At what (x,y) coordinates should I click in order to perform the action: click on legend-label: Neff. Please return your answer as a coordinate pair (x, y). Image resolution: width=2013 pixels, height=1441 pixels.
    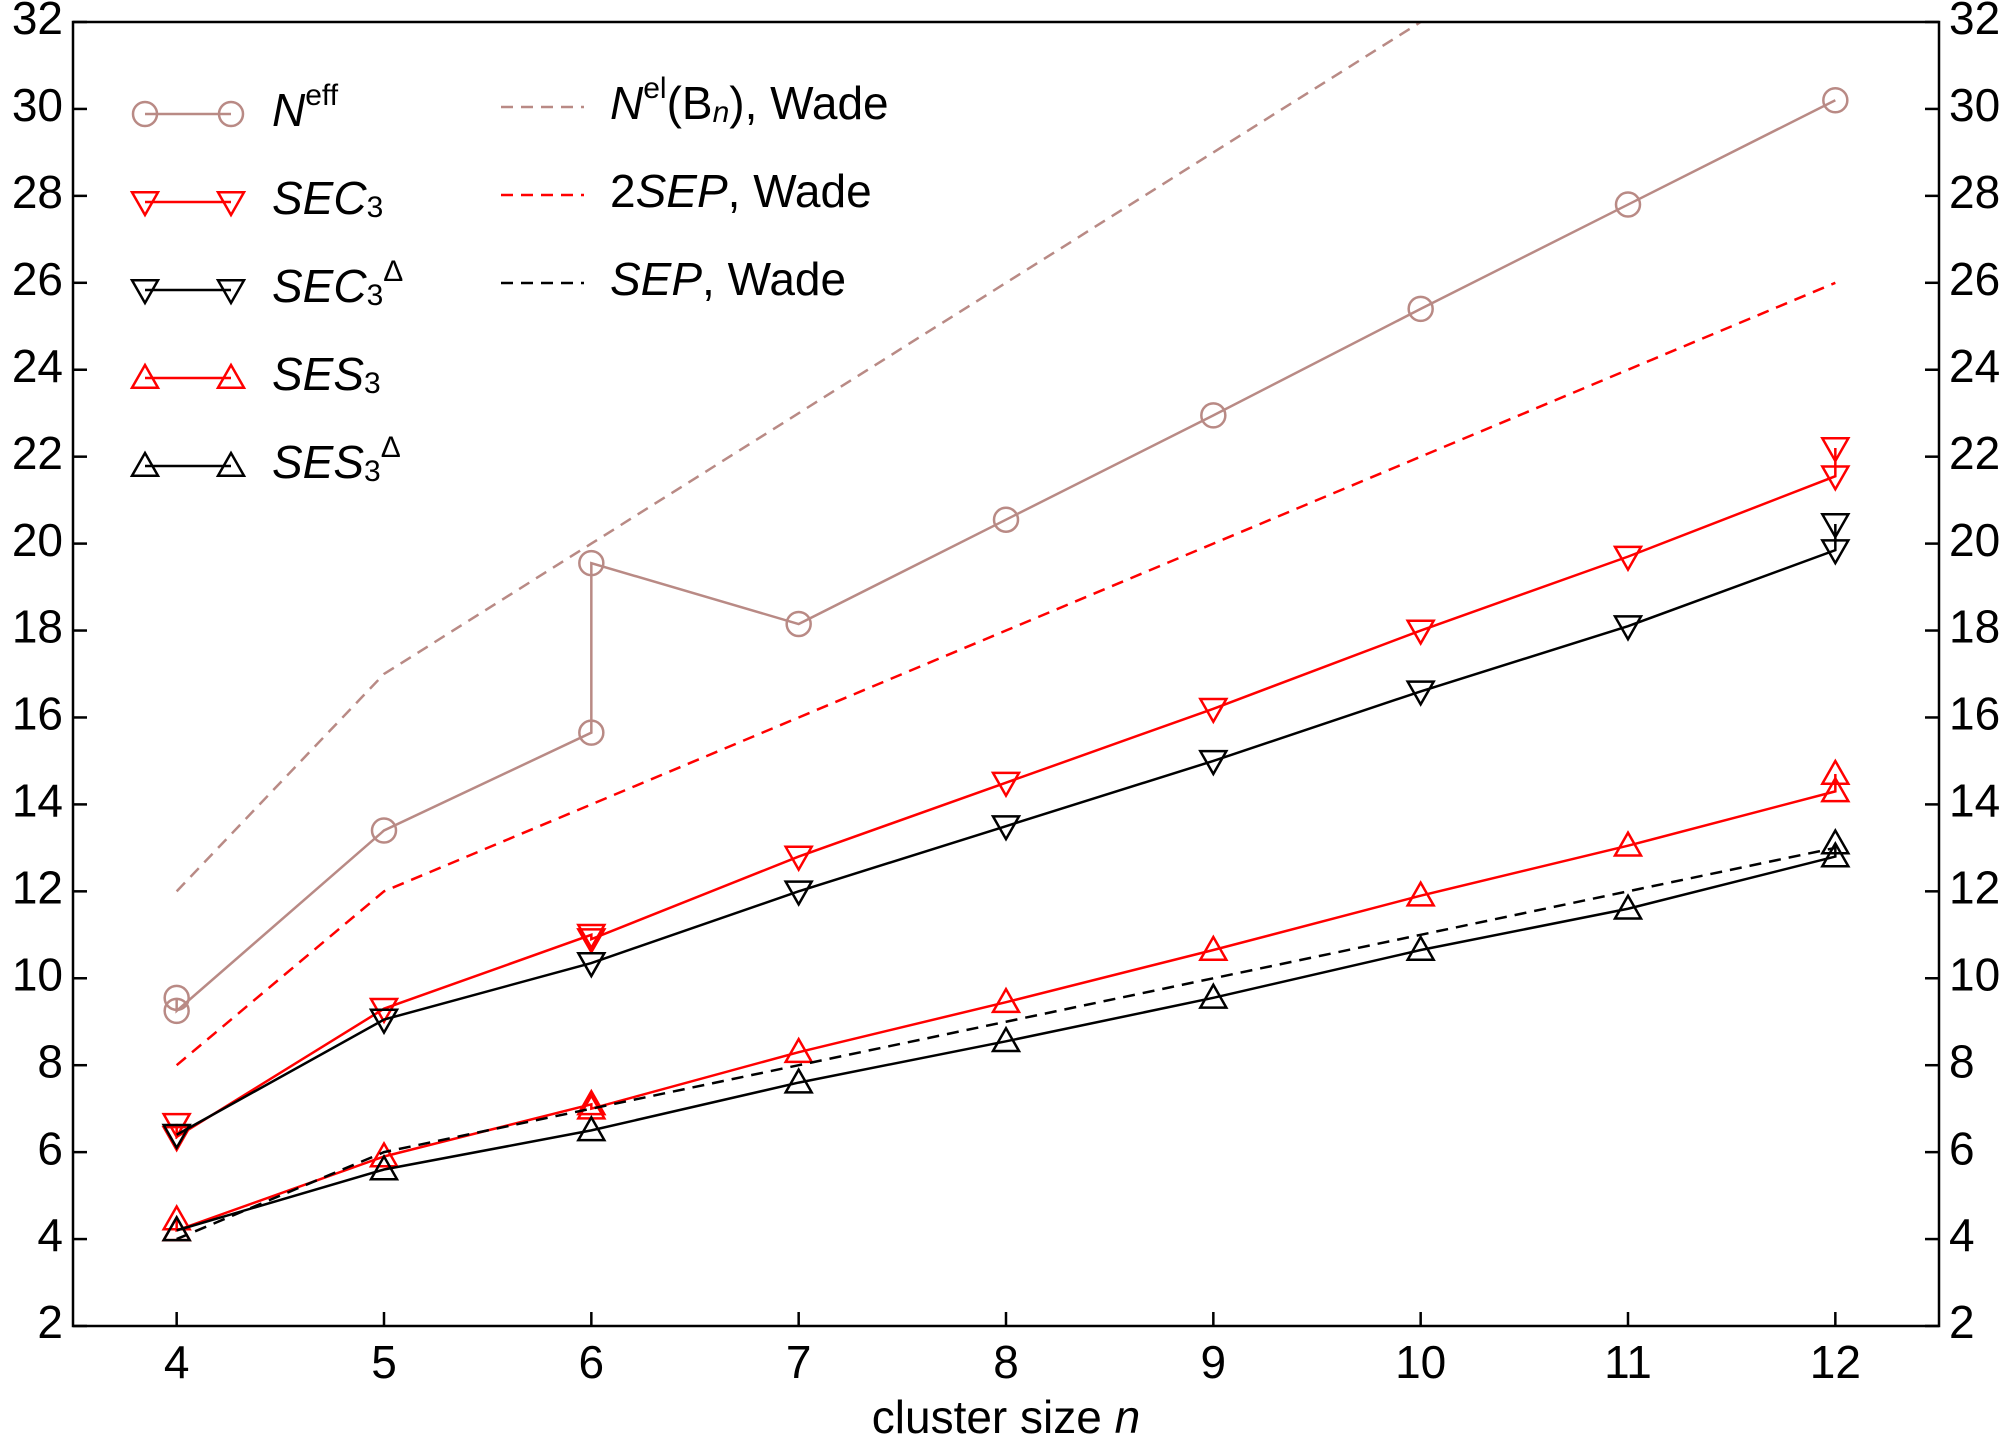
    Looking at the image, I should click on (305, 107).